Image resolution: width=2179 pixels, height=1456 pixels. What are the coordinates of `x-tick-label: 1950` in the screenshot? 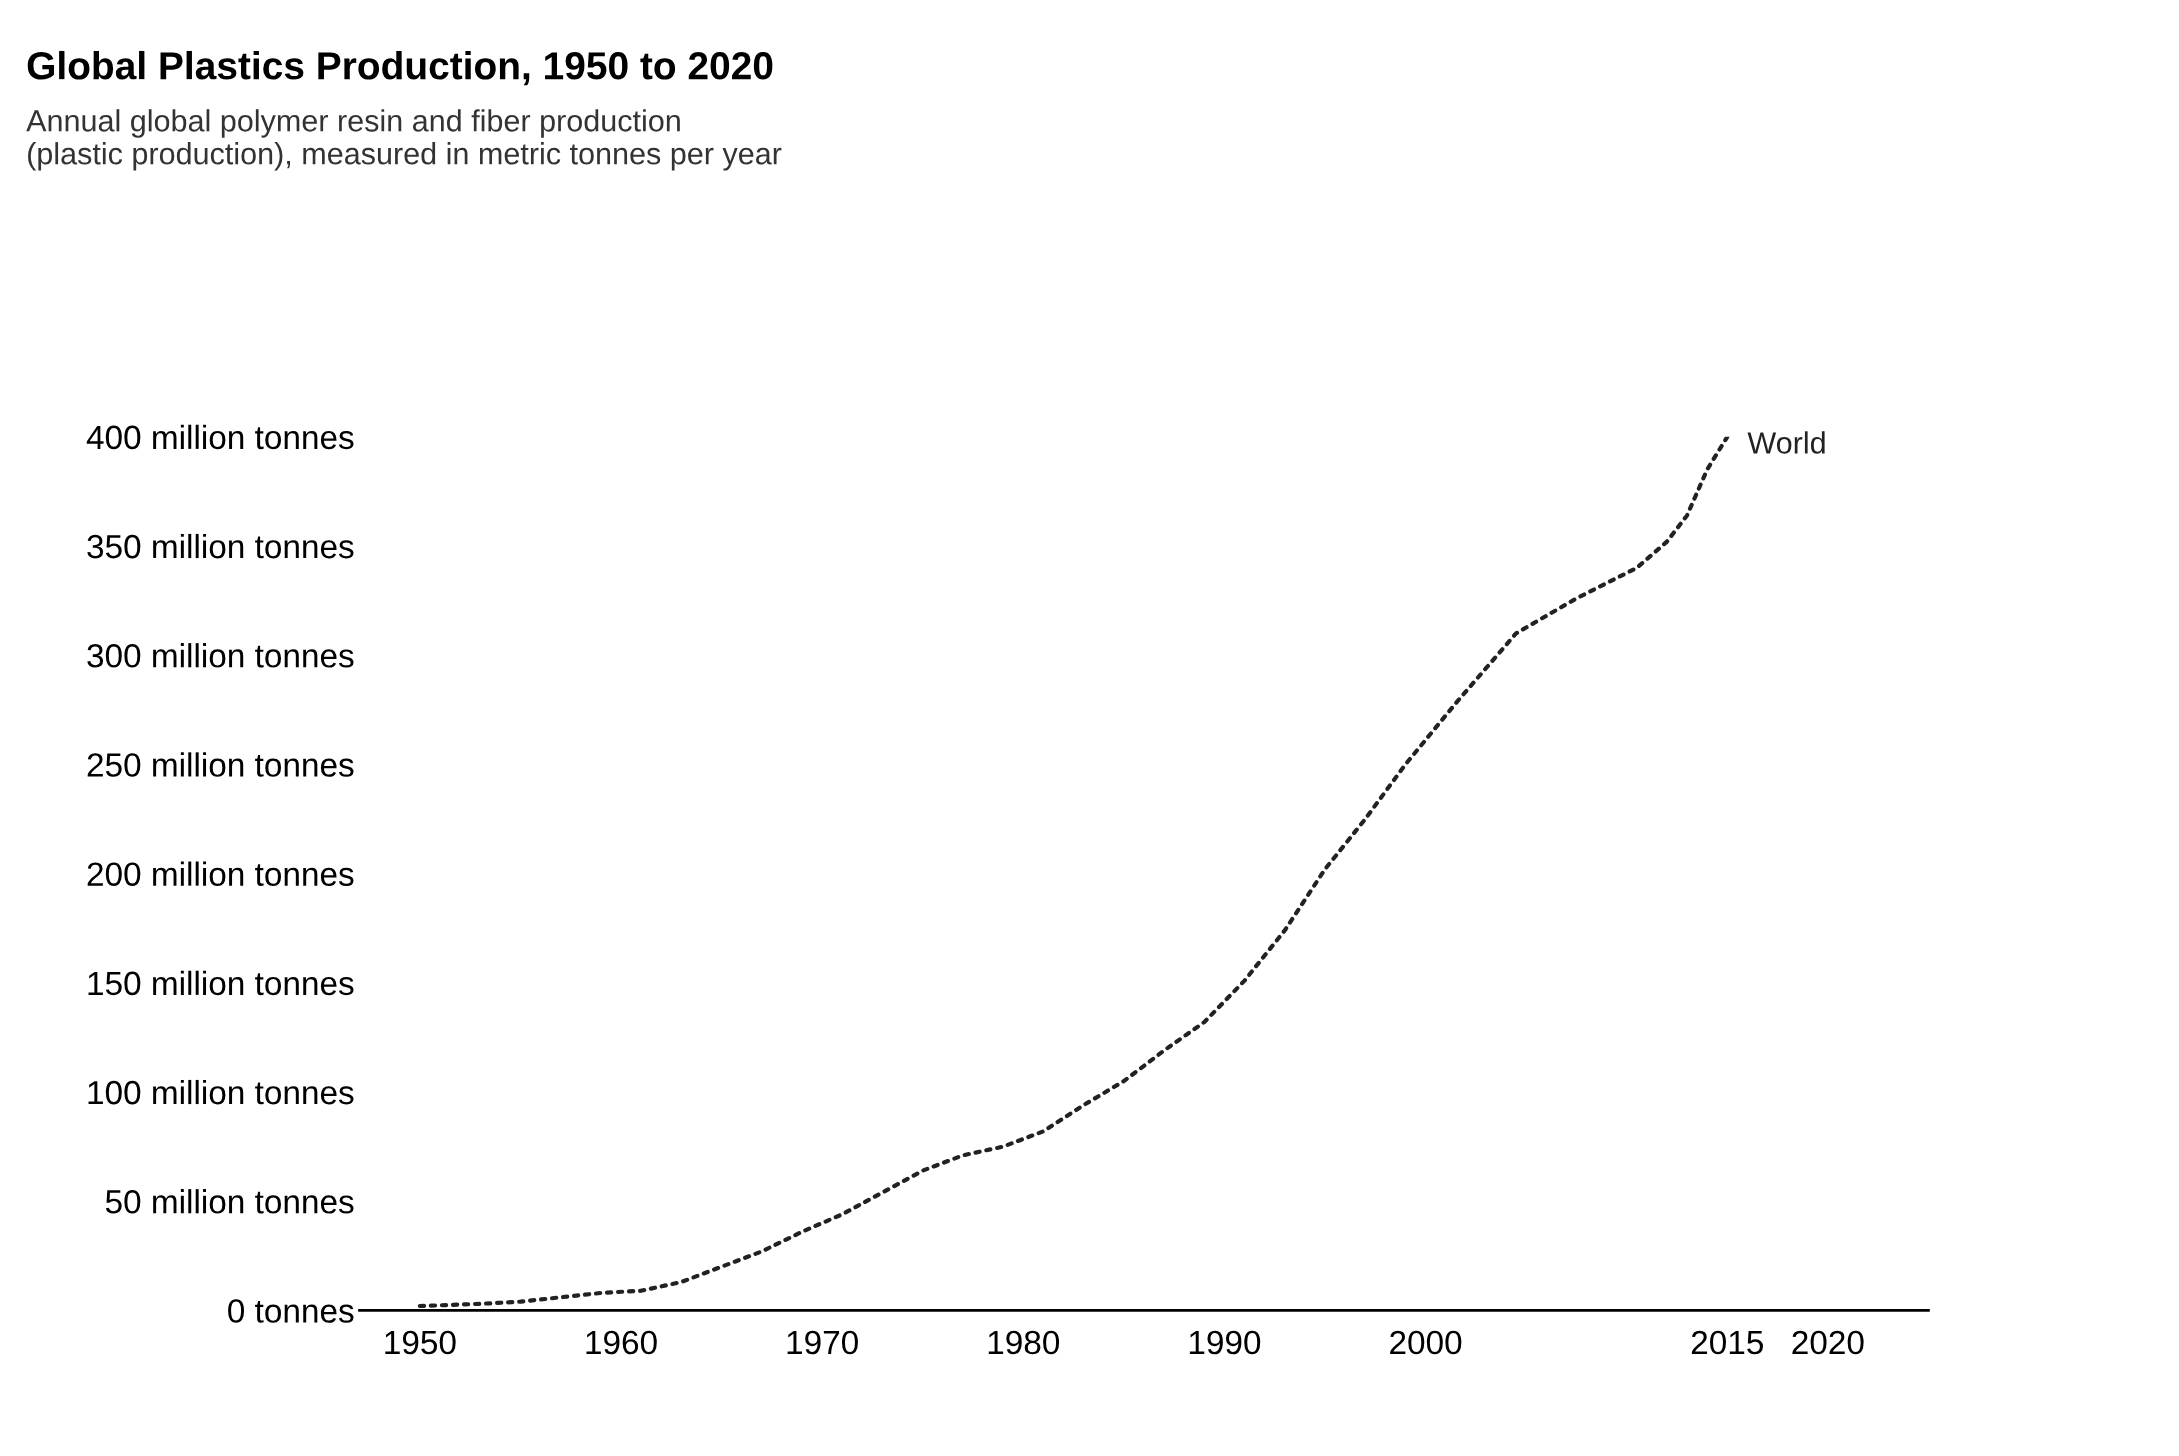 It's located at (420, 1342).